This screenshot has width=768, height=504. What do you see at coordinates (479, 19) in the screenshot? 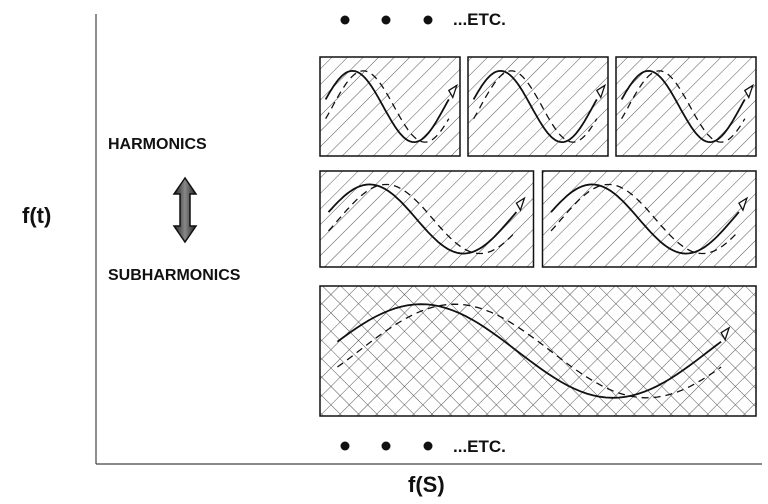
I see `etc-label-top: ...ETC.` at bounding box center [479, 19].